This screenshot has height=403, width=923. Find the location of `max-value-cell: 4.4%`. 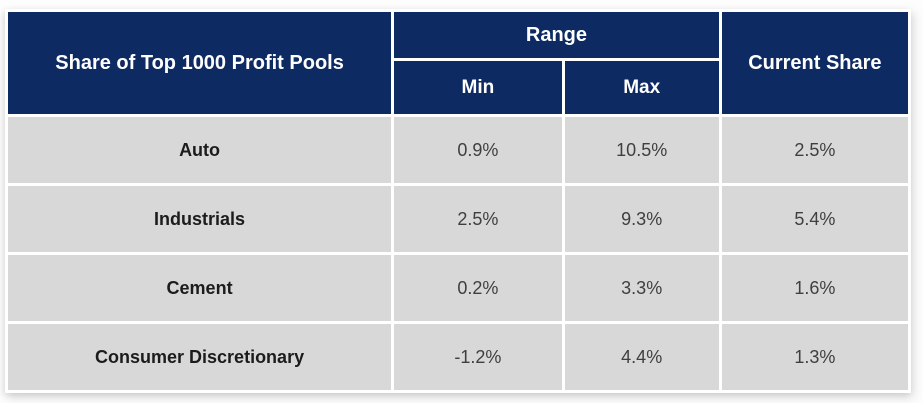

max-value-cell: 4.4% is located at coordinates (641, 357).